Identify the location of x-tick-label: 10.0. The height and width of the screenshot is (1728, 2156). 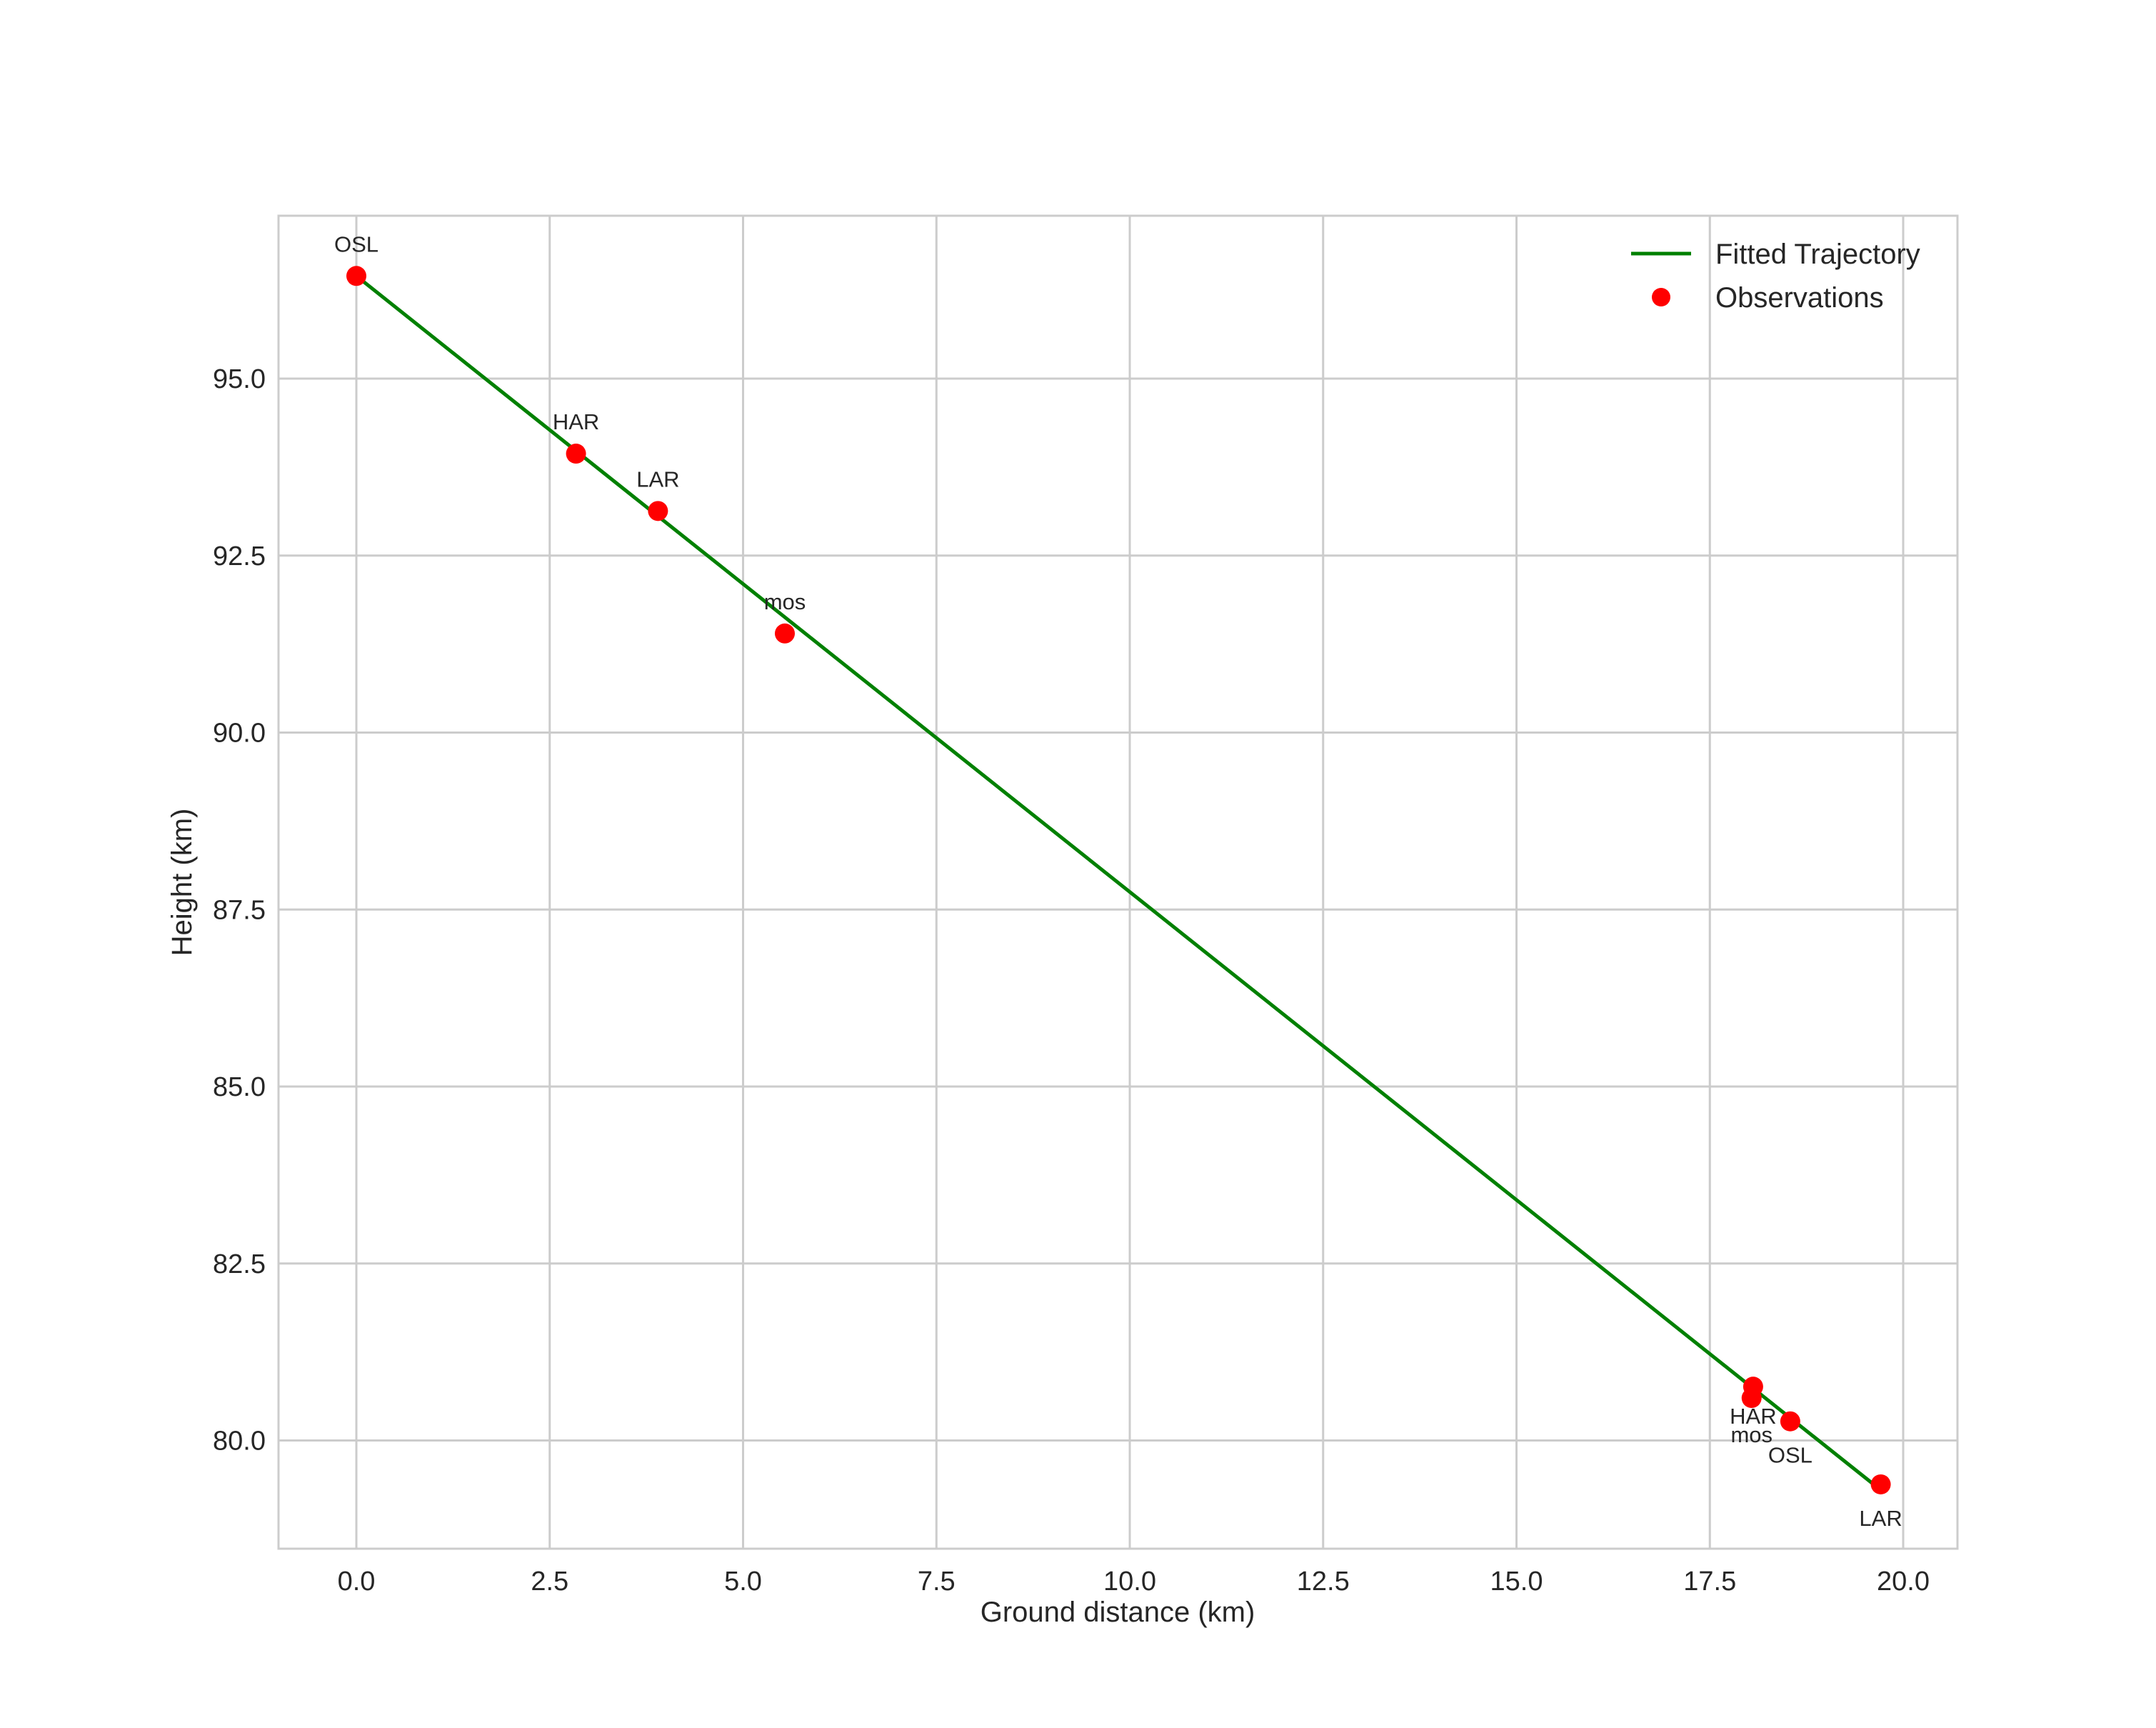
(1129, 1582).